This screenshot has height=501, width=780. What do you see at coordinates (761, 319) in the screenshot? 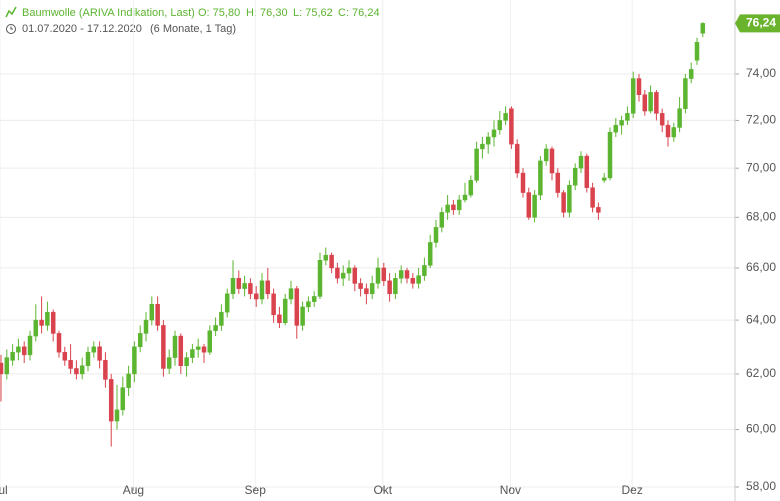
I see `y-tick-label: 64,00` at bounding box center [761, 319].